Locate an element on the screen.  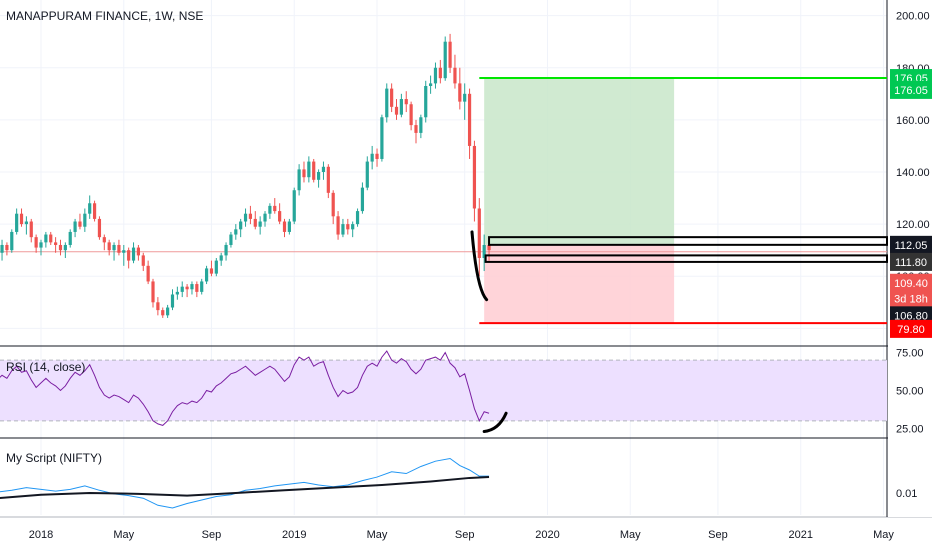
script-layer is located at coordinates (245, 483).